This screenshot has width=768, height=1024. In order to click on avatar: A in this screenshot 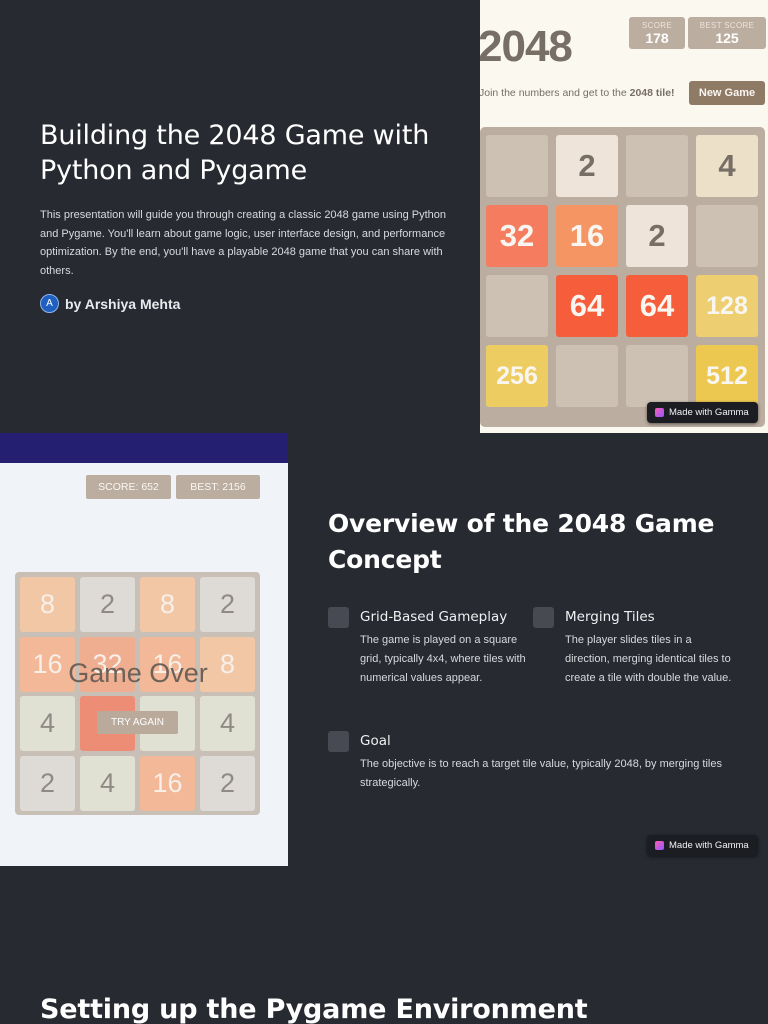, I will do `click(49, 303)`.